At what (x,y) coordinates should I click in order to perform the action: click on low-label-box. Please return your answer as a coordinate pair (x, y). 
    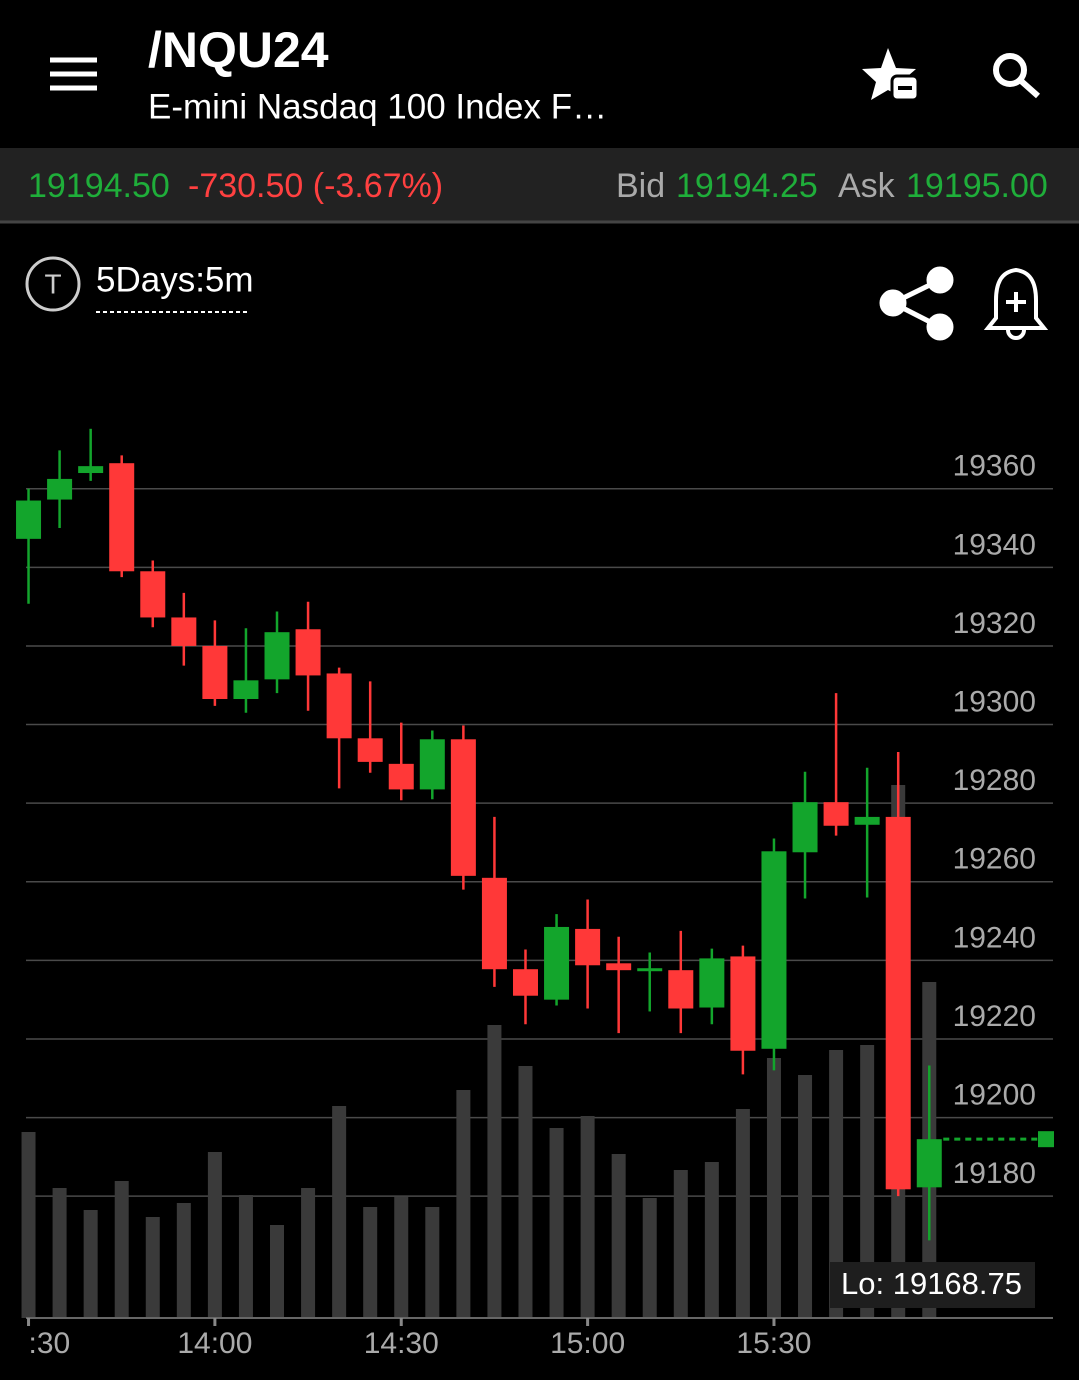
    Looking at the image, I should click on (932, 1285).